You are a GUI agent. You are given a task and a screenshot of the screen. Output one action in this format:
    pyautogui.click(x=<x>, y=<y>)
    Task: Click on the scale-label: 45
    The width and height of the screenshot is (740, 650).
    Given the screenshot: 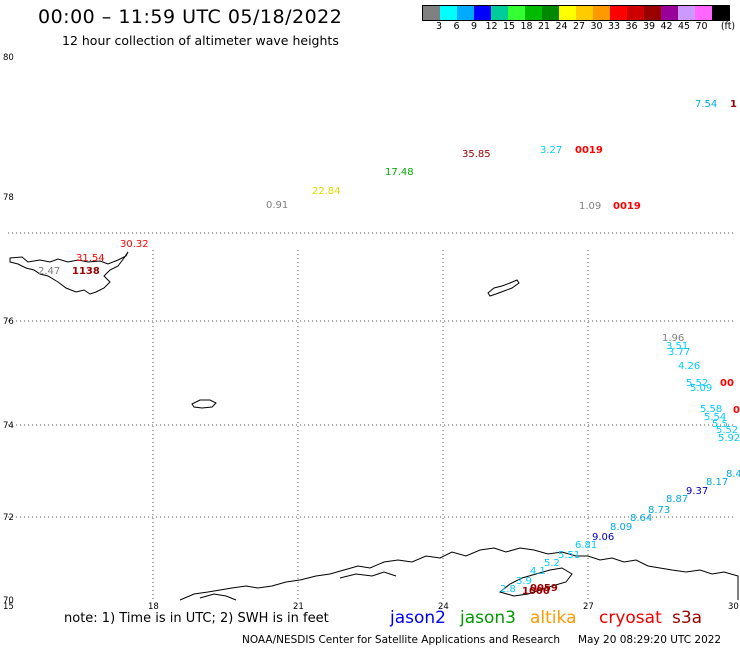 What is the action you would take?
    pyautogui.click(x=684, y=26)
    